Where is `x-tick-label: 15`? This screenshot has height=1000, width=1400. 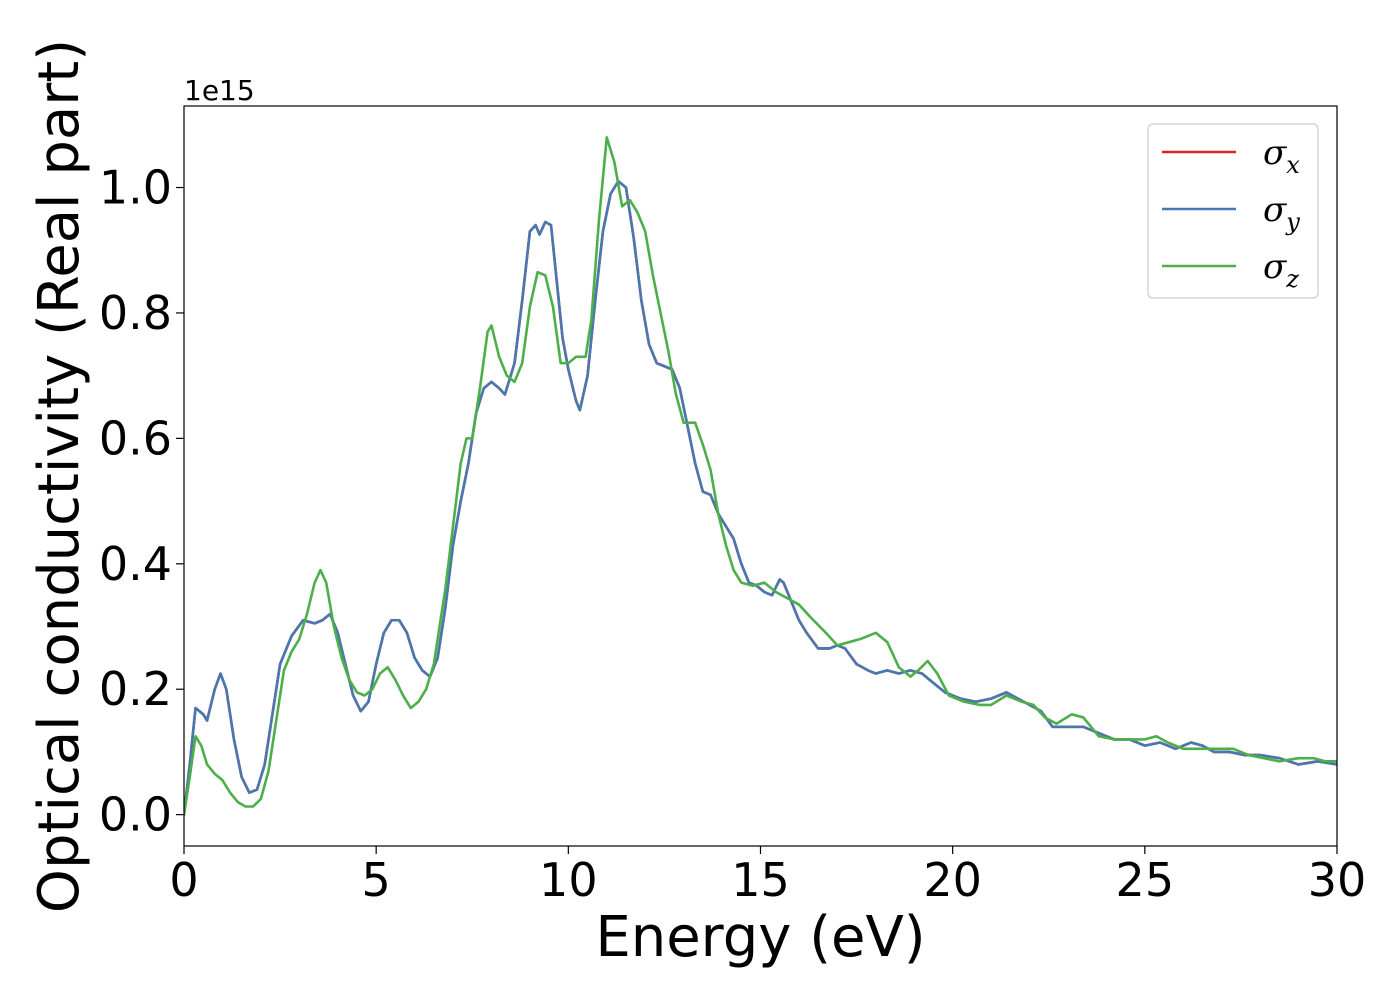
x-tick-label: 15 is located at coordinates (760, 880).